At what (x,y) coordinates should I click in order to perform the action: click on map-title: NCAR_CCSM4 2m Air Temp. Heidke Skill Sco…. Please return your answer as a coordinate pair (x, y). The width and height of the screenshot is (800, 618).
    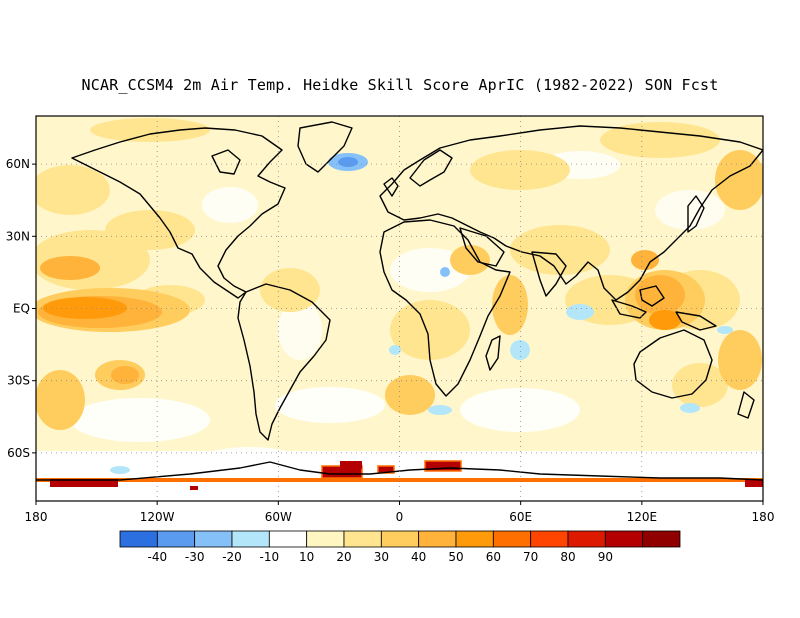
    Looking at the image, I should click on (400, 85).